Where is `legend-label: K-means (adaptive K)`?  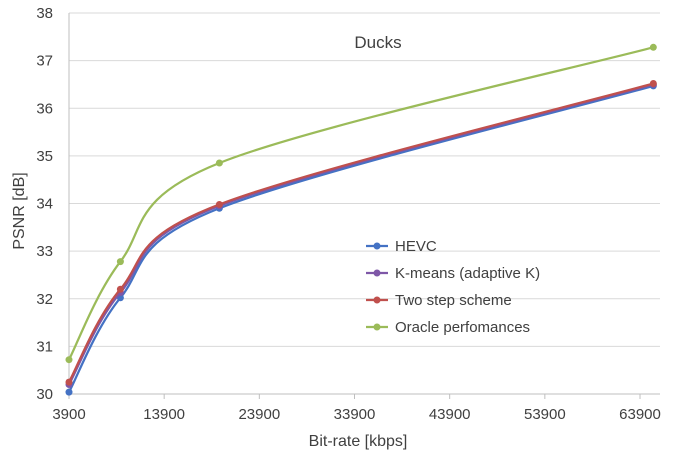 legend-label: K-means (adaptive K) is located at coordinates (467, 273).